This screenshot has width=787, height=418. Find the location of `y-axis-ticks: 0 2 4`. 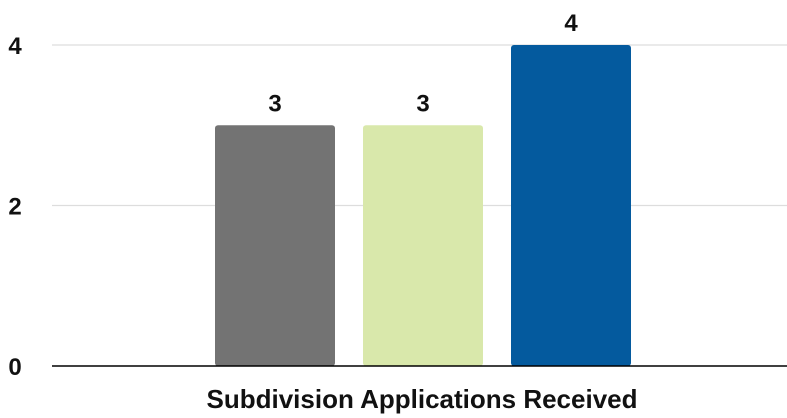

y-axis-ticks: 0 2 4 is located at coordinates (15, 207).